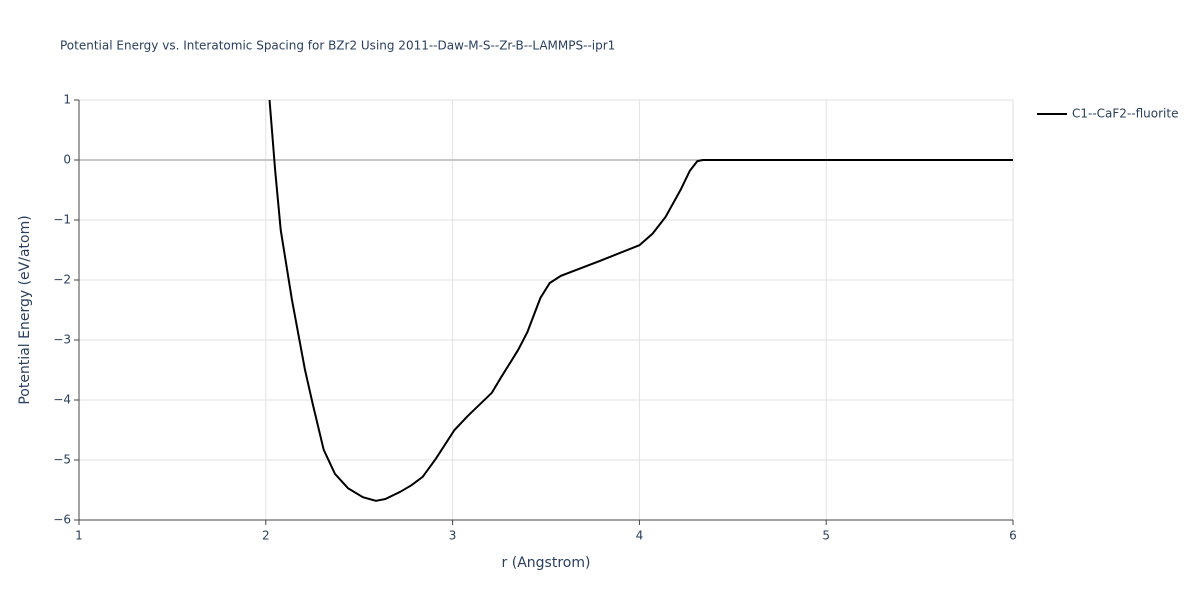 Image resolution: width=1200 pixels, height=600 pixels. Describe the element at coordinates (62, 460) in the screenshot. I see `y-tick-label: −5` at that location.